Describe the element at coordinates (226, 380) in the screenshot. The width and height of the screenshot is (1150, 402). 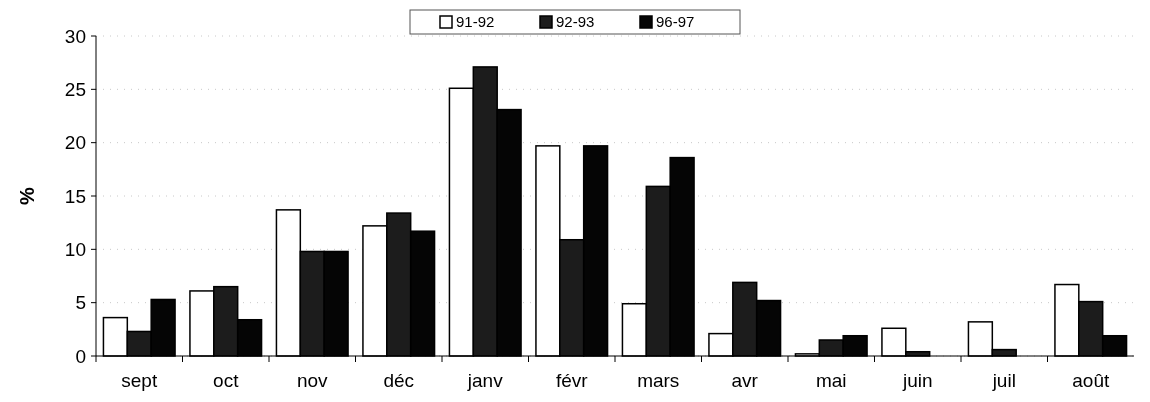
I see `x-tick-label: oct` at that location.